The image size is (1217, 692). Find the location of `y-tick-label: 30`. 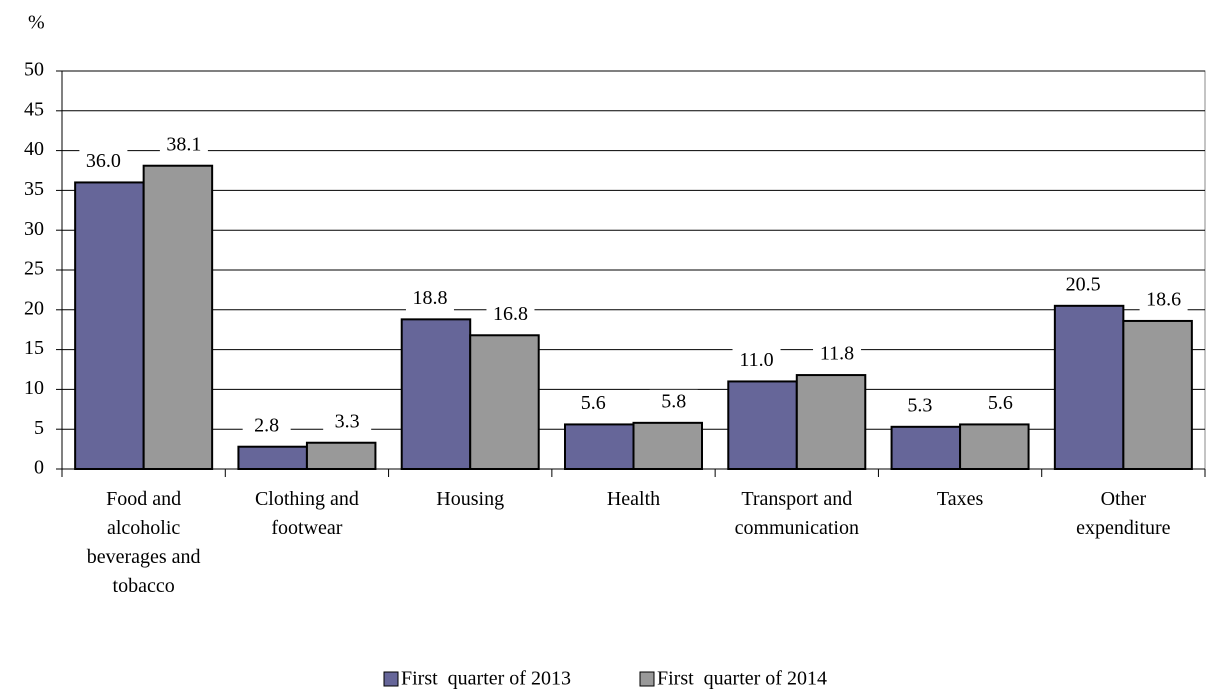

y-tick-label: 30 is located at coordinates (34, 229).